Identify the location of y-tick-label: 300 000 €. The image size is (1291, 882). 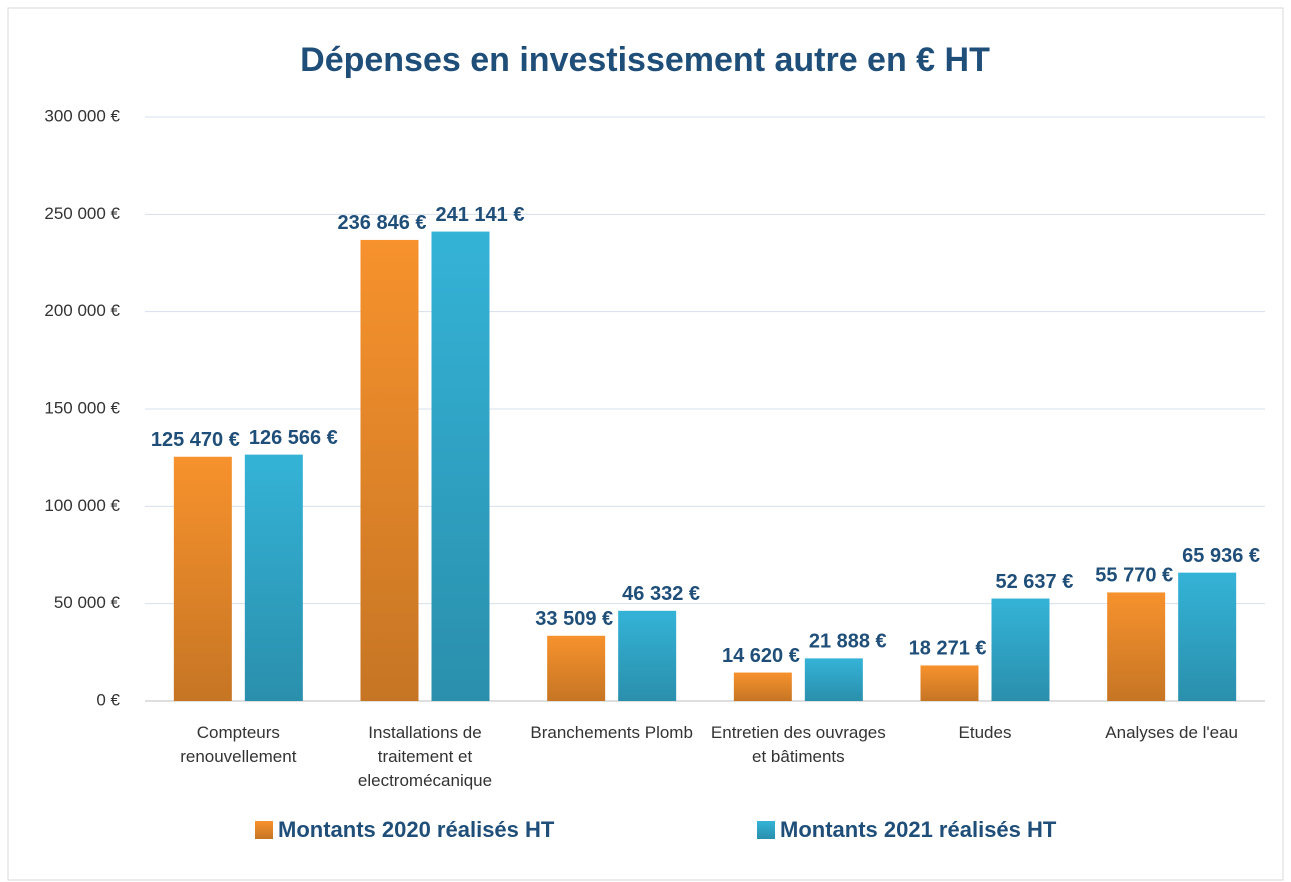
(82, 115).